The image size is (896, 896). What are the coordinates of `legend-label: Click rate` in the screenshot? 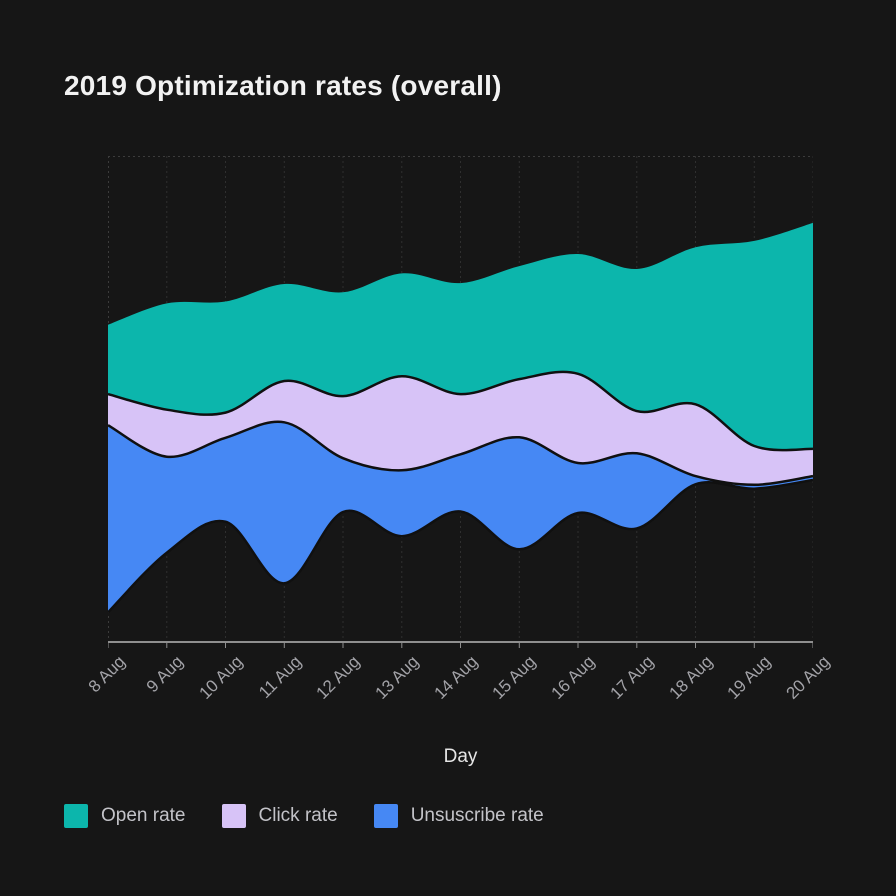 It's located at (298, 815).